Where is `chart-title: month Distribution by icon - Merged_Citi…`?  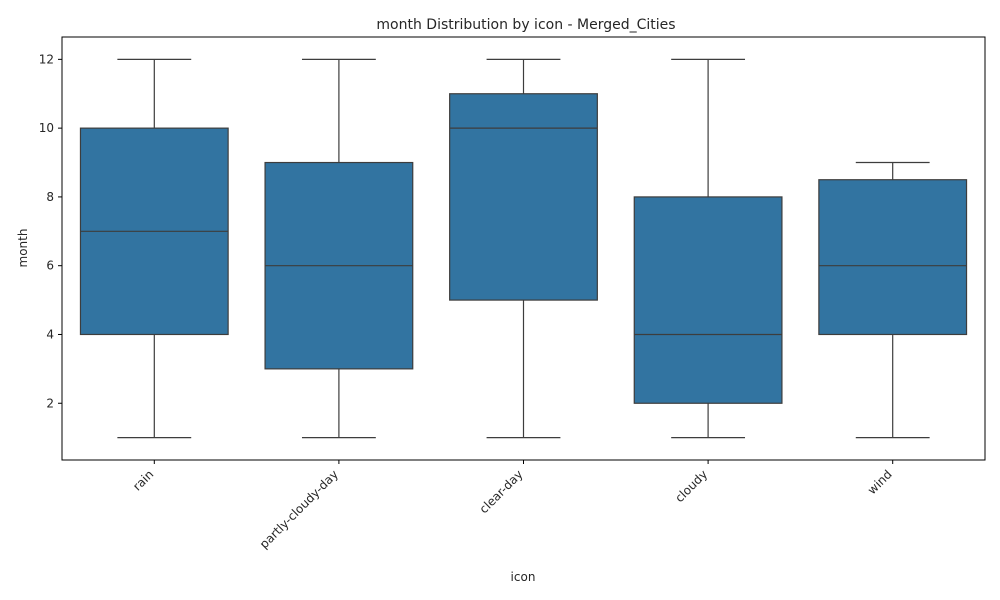
chart-title: month Distribution by icon - Merged_Citi… is located at coordinates (525, 25).